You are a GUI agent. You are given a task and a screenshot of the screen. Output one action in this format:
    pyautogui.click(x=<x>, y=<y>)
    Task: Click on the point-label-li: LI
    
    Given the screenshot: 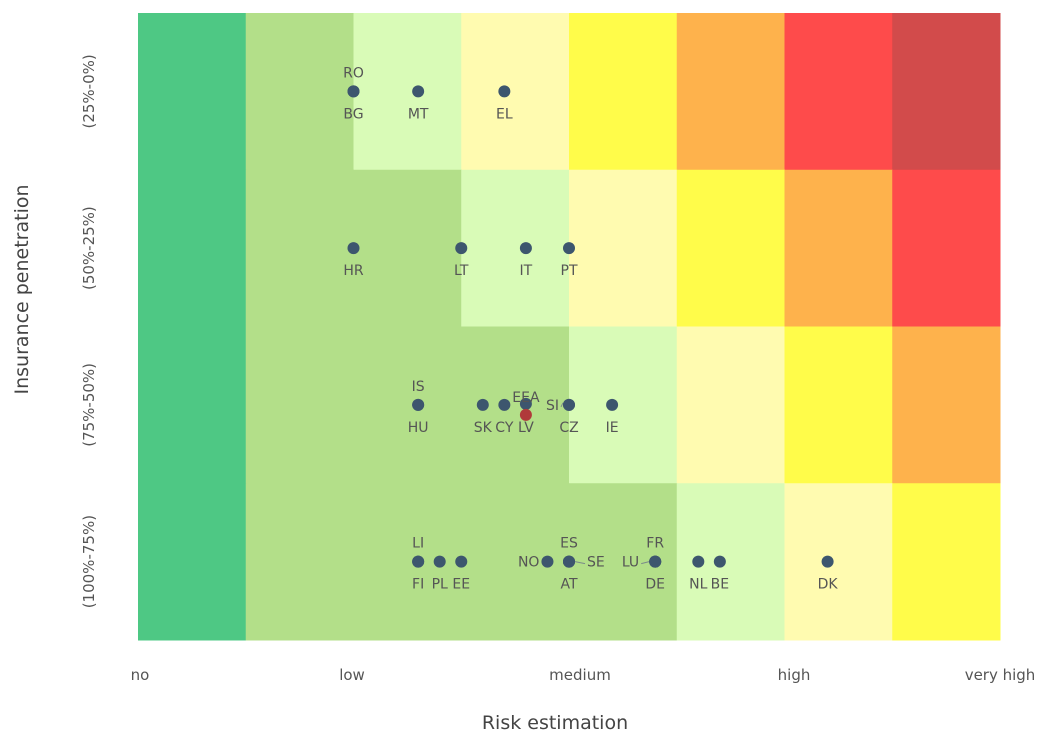 What is the action you would take?
    pyautogui.click(x=418, y=544)
    